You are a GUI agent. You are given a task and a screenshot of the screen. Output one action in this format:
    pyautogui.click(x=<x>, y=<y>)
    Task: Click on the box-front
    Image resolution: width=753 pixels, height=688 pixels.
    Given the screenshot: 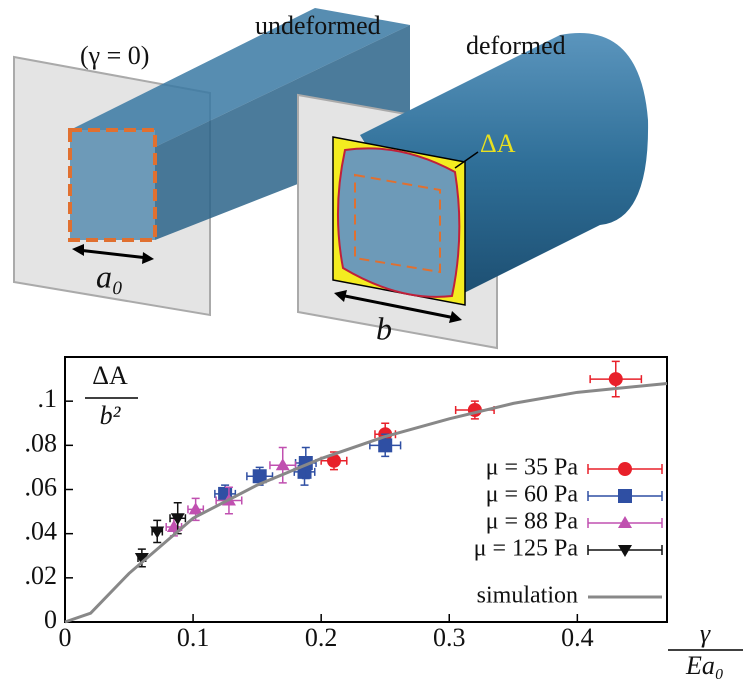 What is the action you would take?
    pyautogui.click(x=112, y=185)
    